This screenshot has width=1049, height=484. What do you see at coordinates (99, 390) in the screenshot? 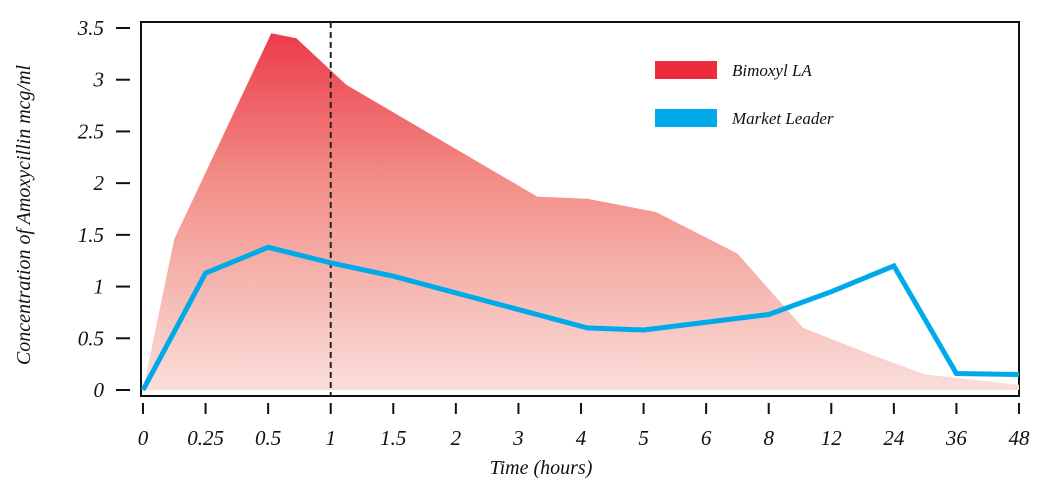
I see `y-tick-label: 0` at bounding box center [99, 390].